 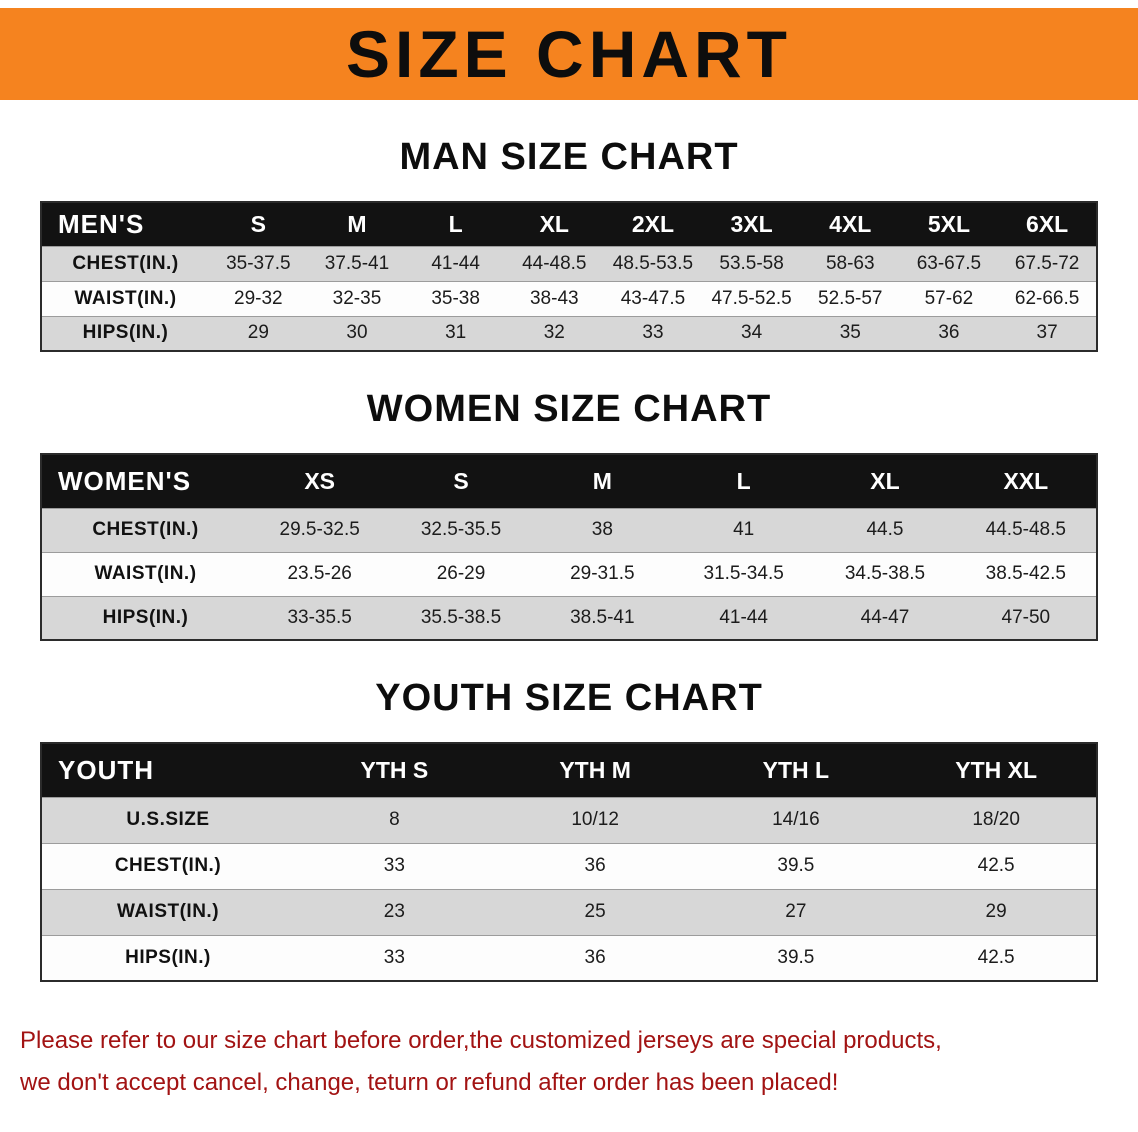 I want to click on size-cell: 23, so click(x=394, y=911).